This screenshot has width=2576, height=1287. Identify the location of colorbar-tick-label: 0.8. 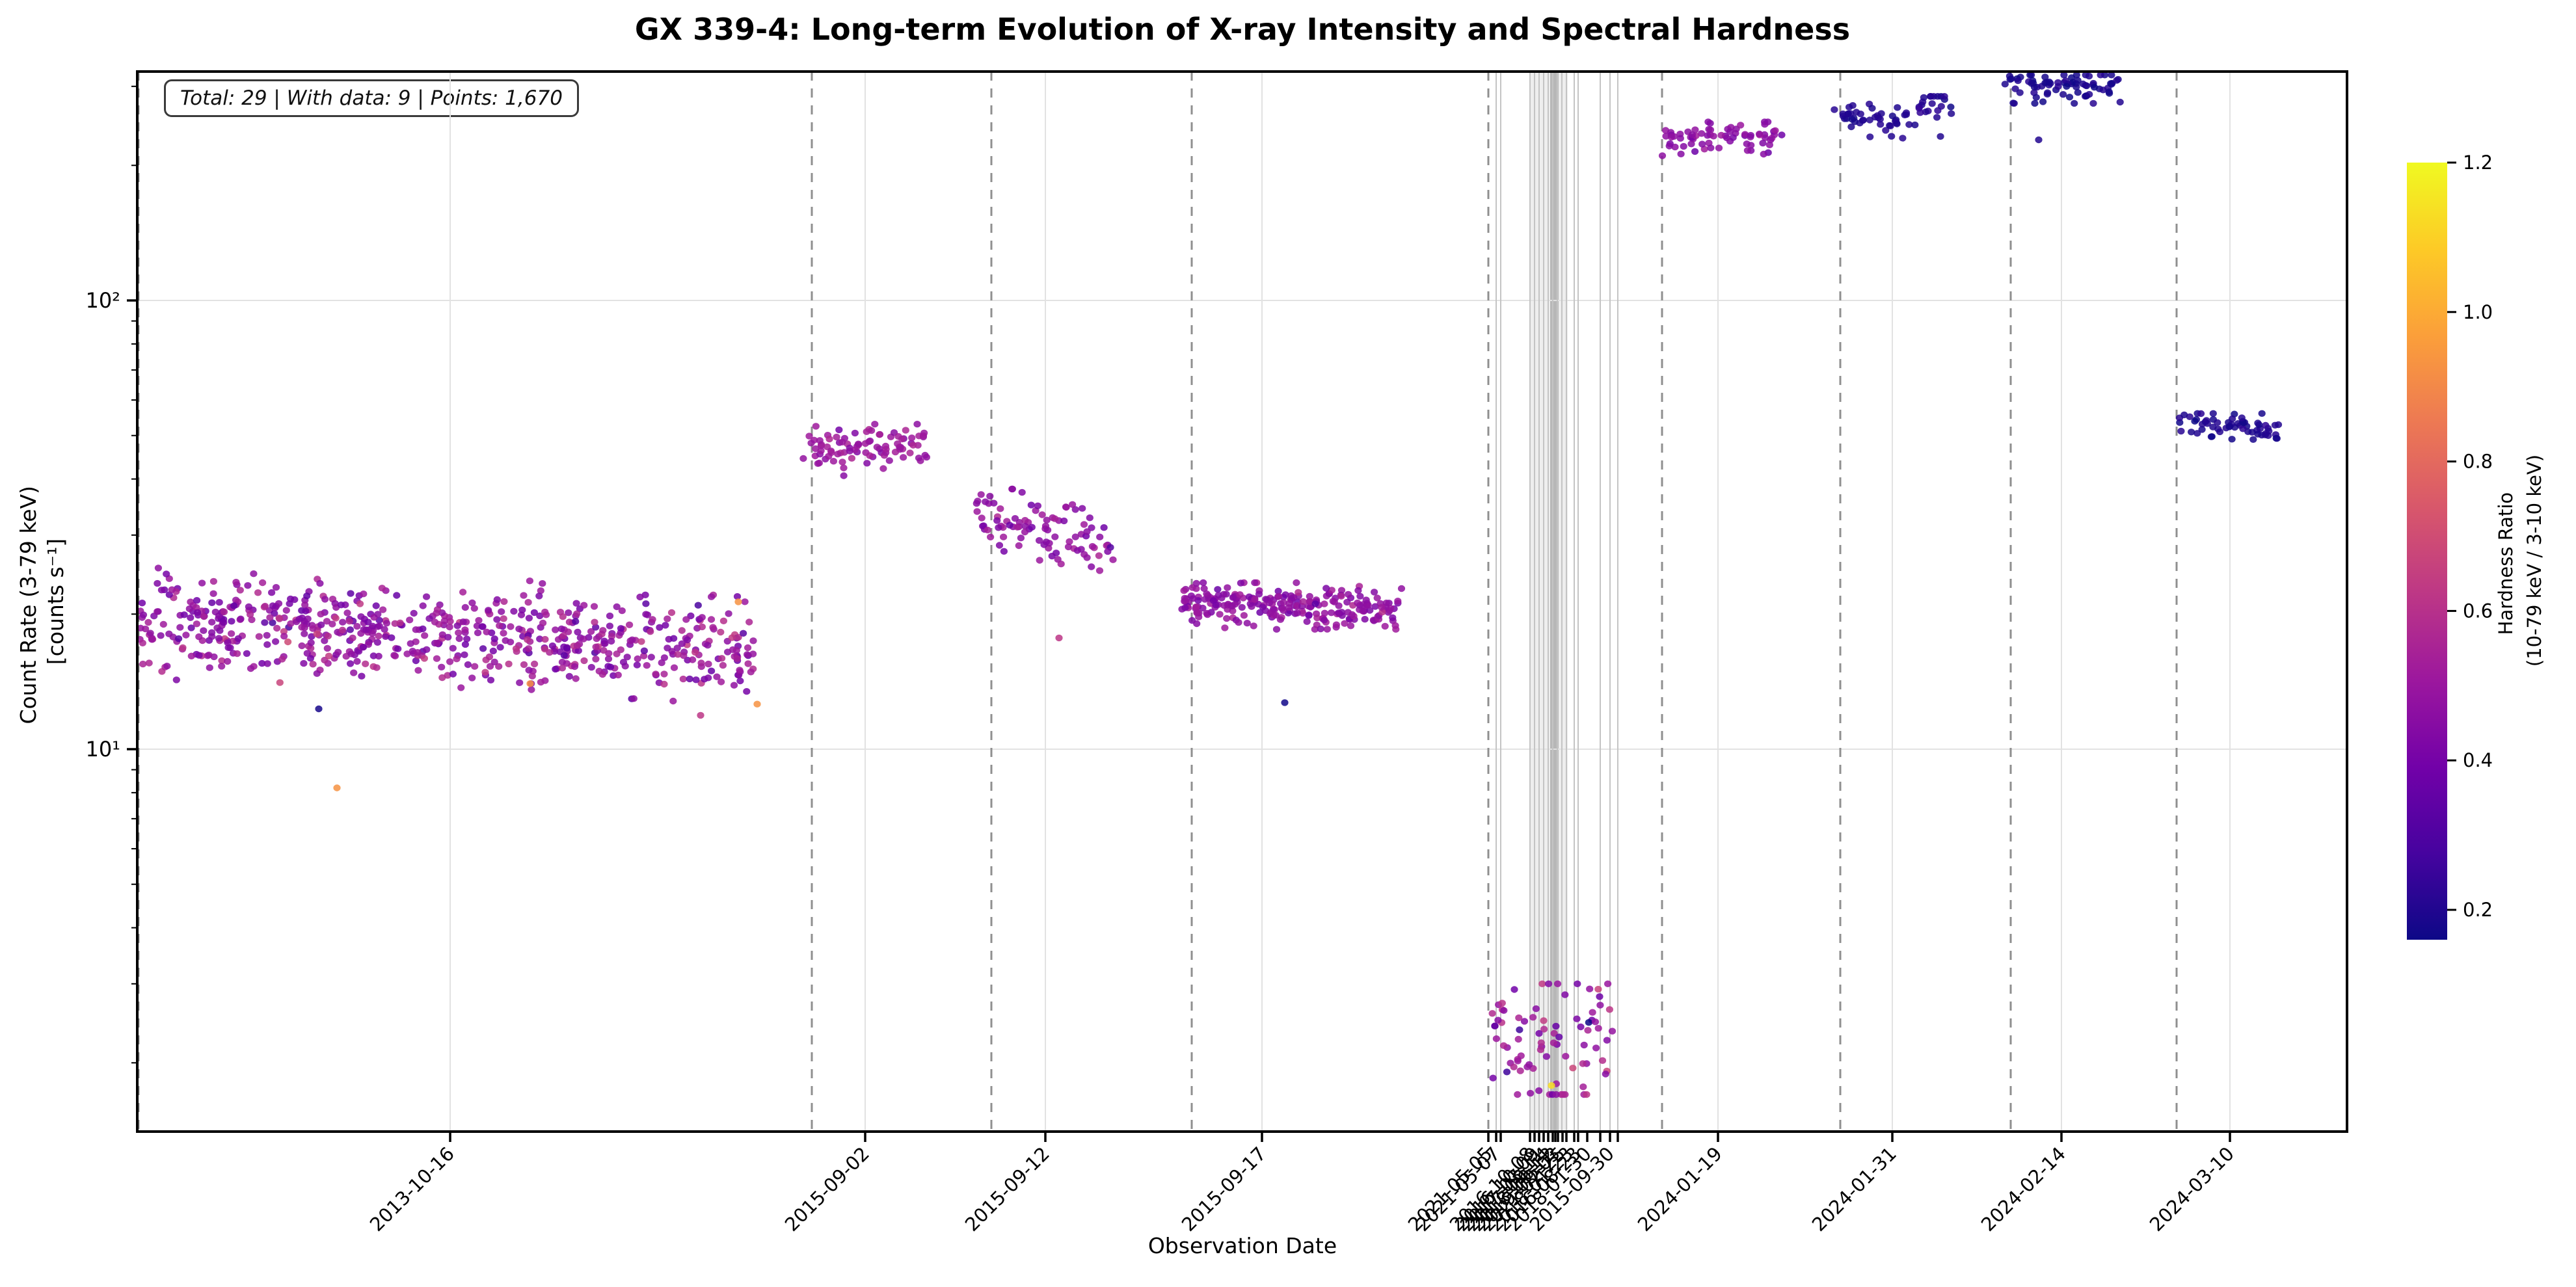
(2478, 462).